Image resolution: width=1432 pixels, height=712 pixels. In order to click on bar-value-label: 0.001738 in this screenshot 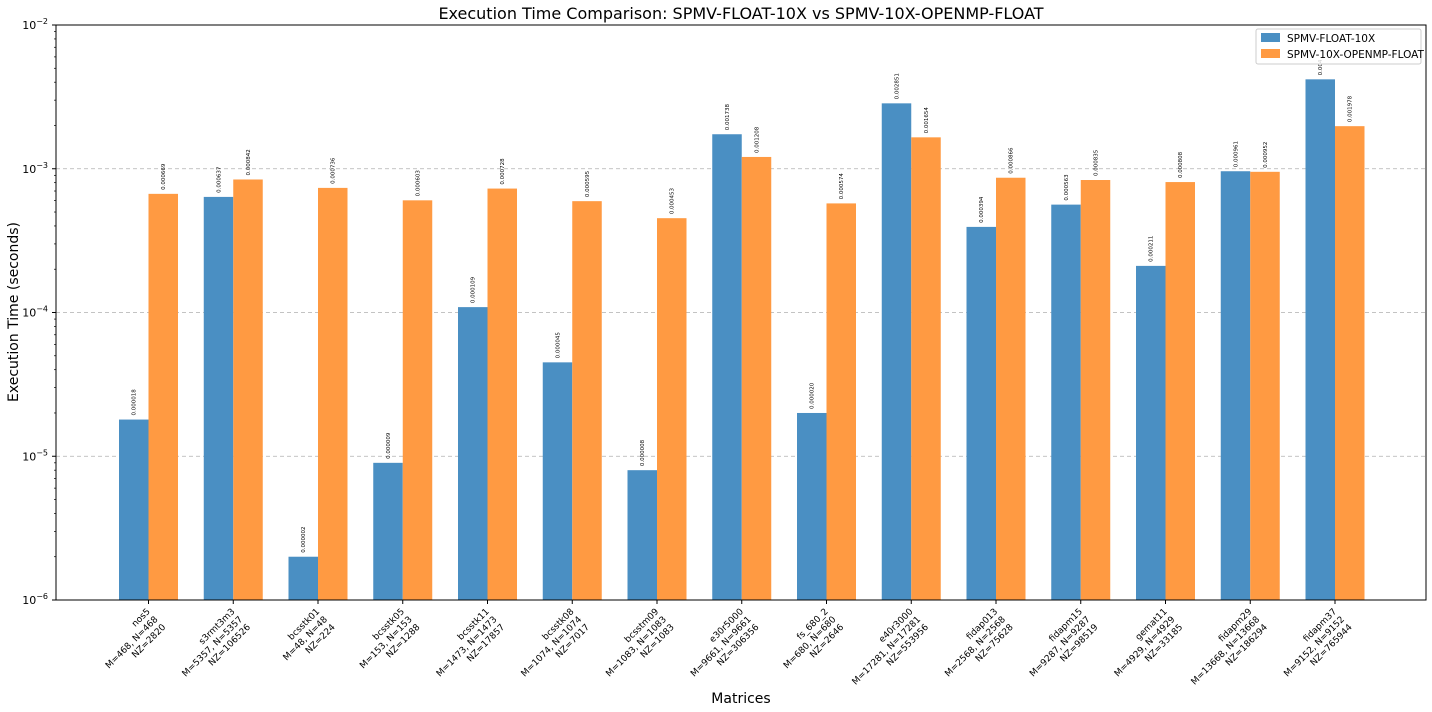, I will do `click(728, 116)`.